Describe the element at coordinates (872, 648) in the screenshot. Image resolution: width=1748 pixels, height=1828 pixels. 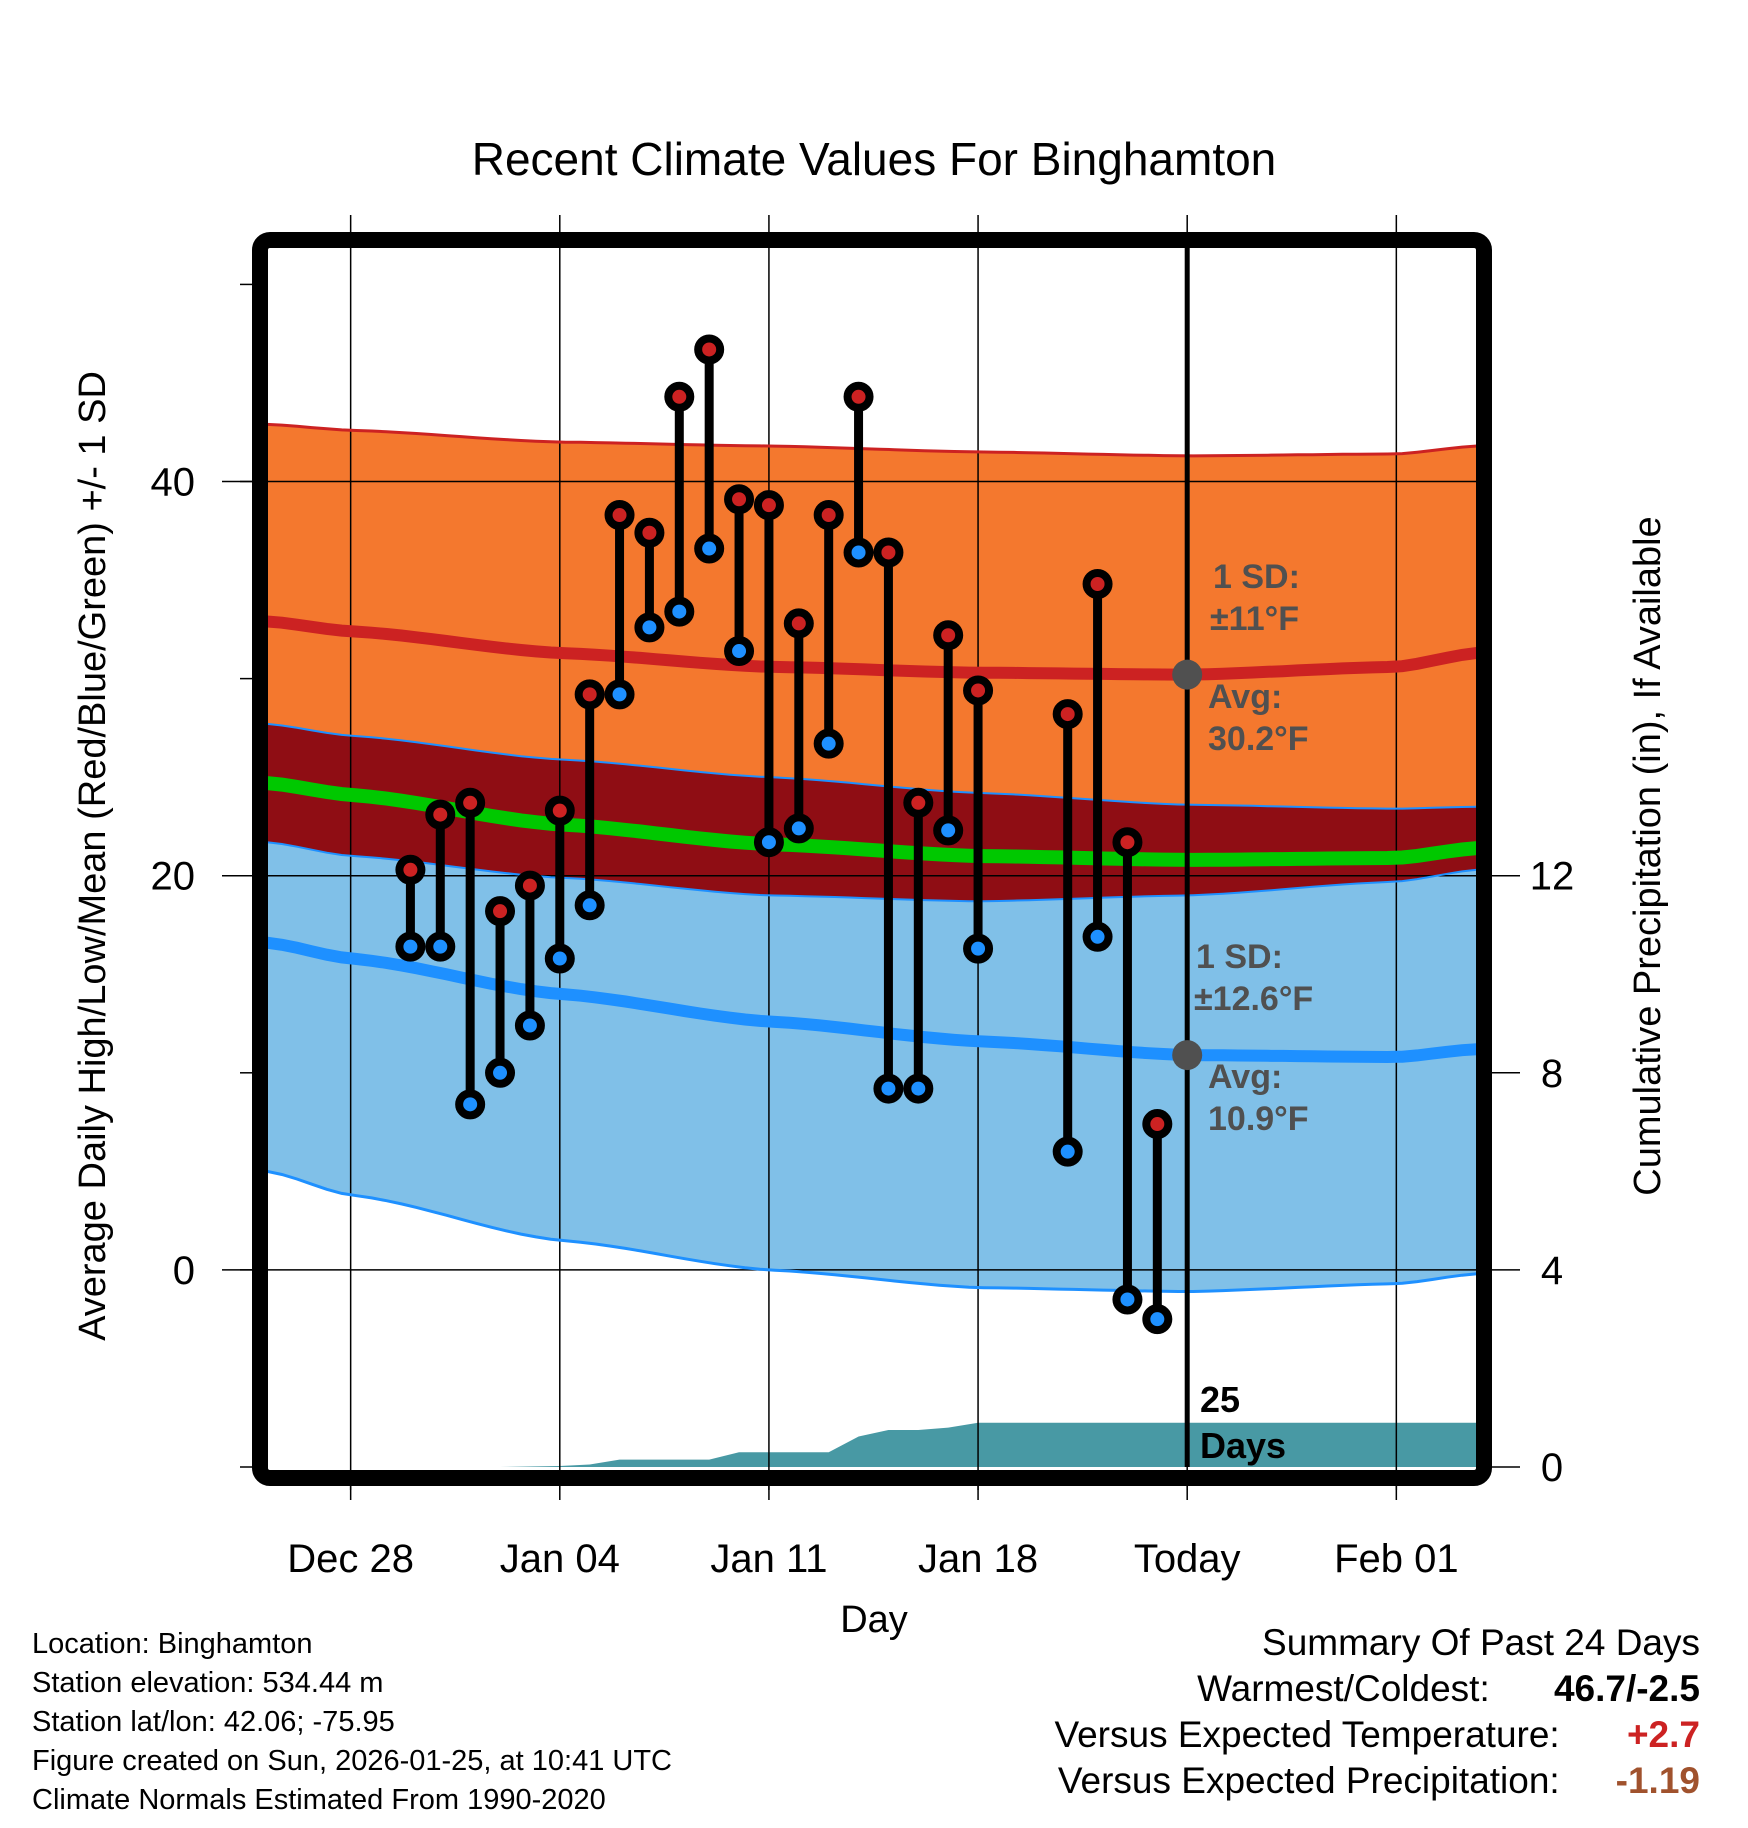
I see `high-mean-line` at that location.